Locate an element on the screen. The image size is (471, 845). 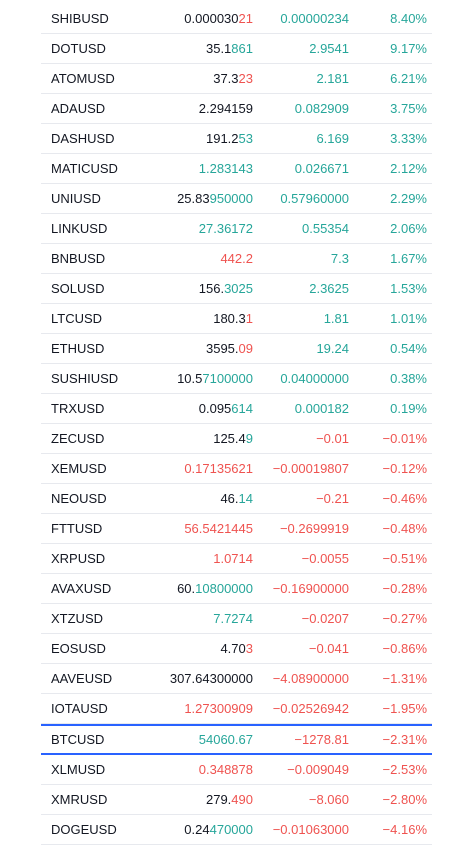
change-value: −0.01 is located at coordinates (332, 438).